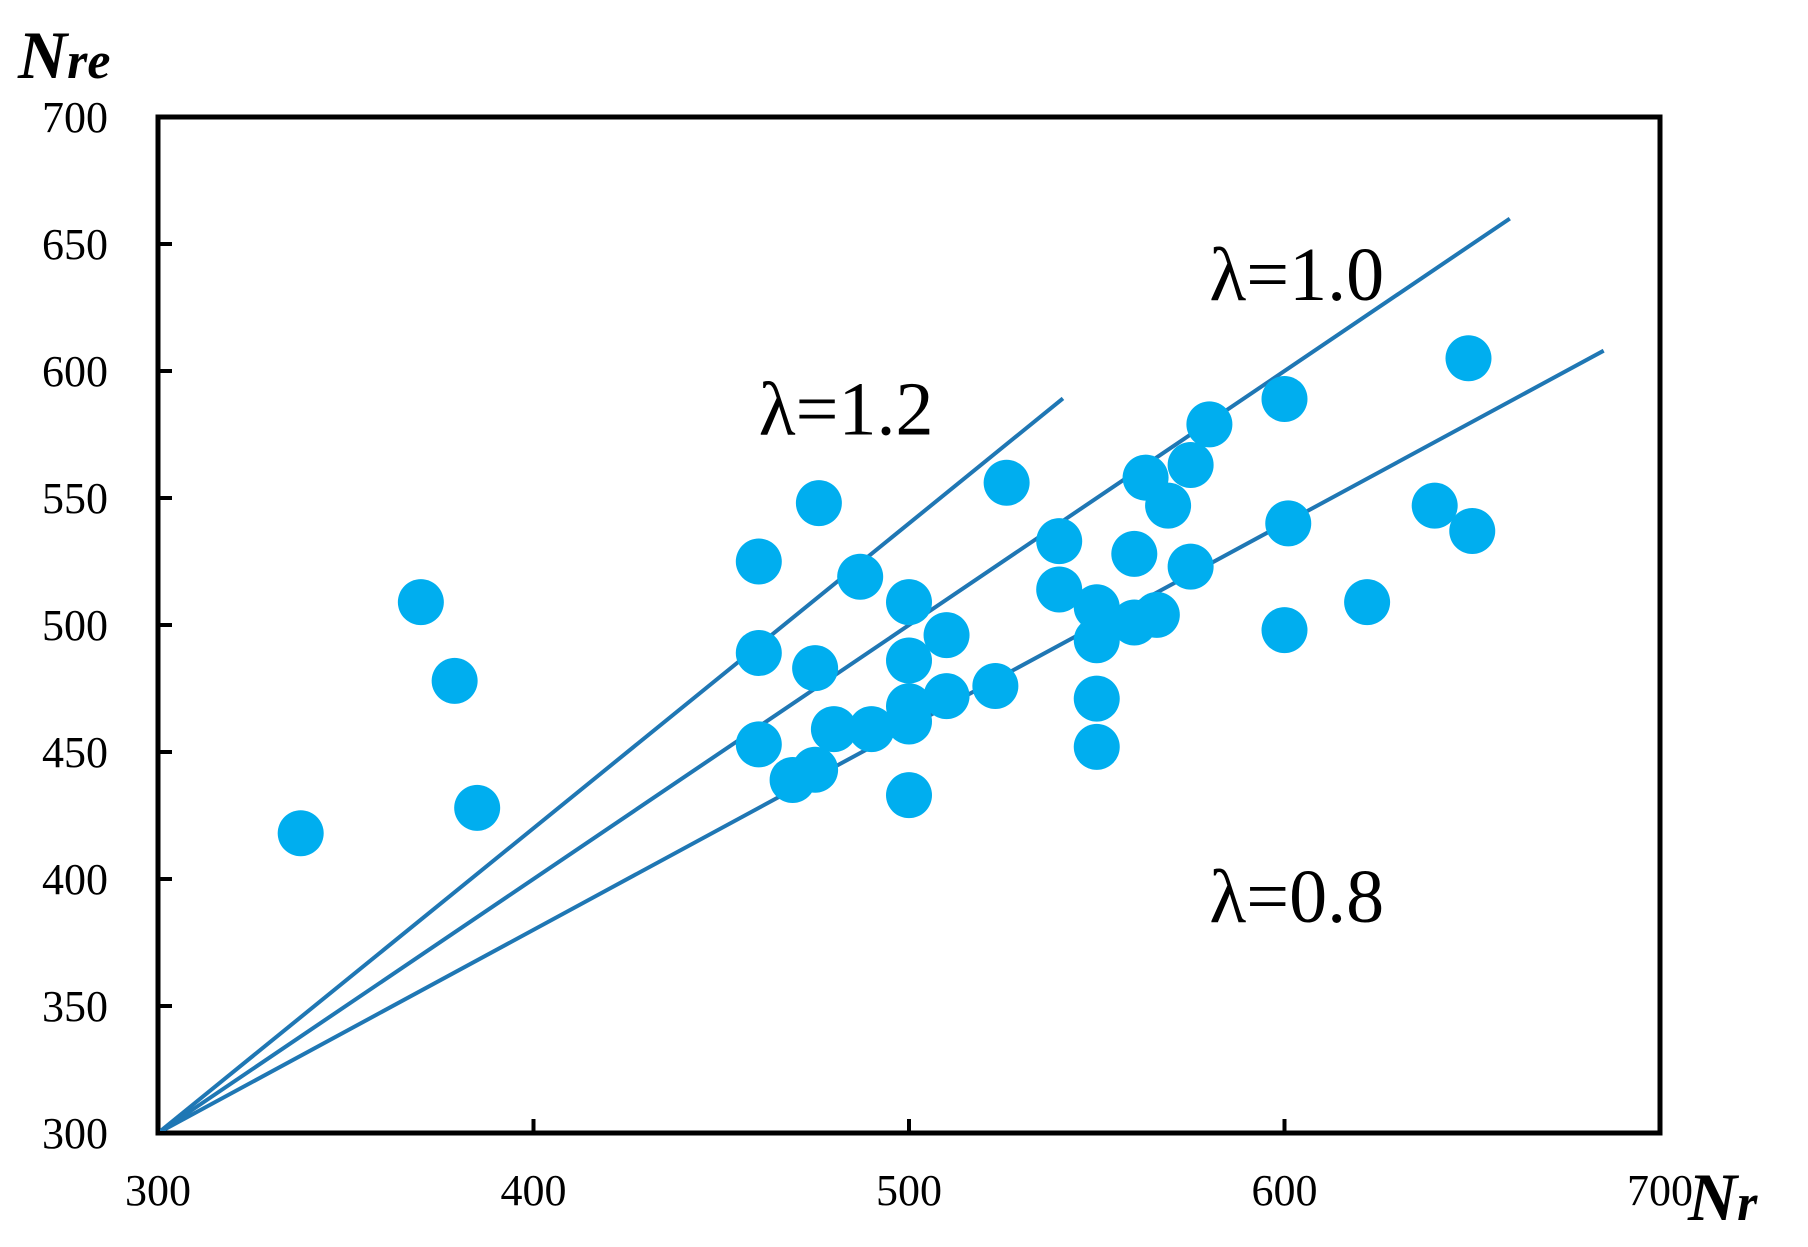  I want to click on x-axis-ticks: 300 400 500 600 700, so click(909, 1167).